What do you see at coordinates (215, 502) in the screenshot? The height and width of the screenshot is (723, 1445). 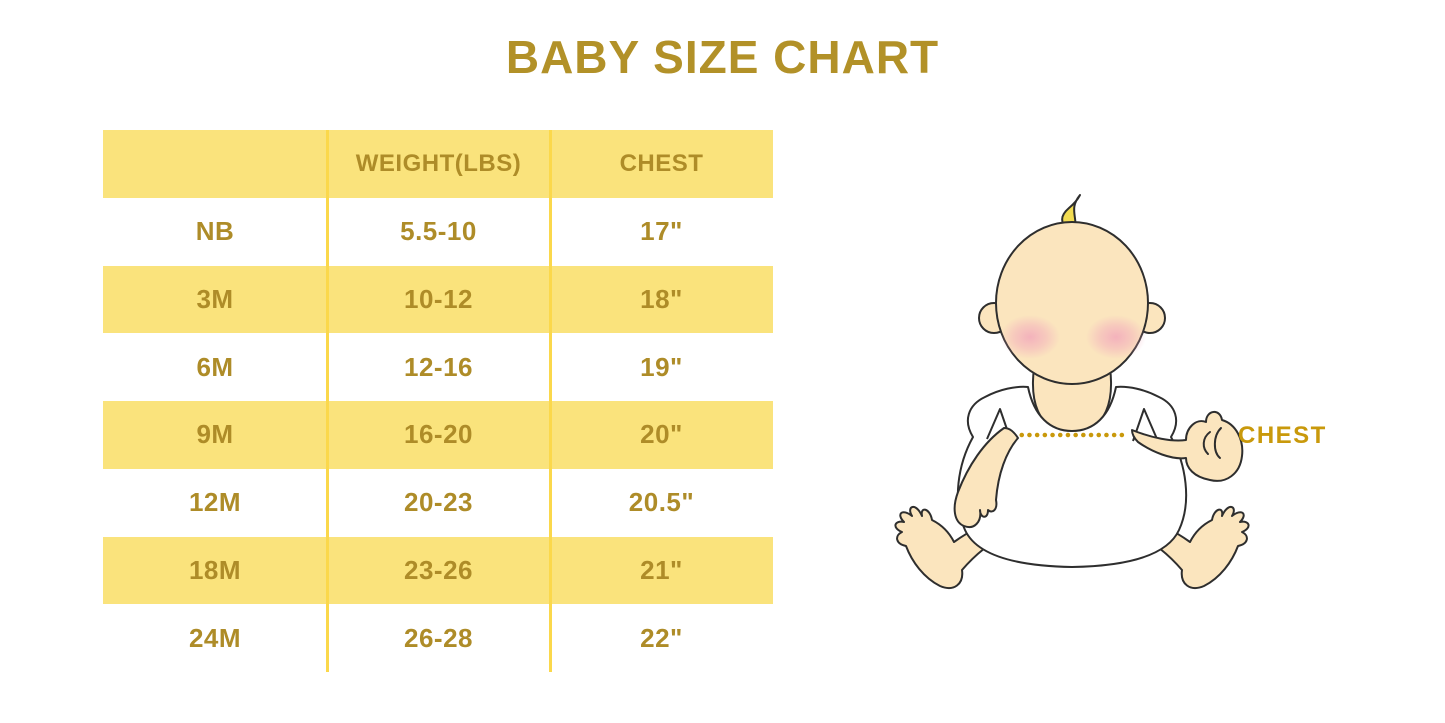 I see `size-cell: 12M` at bounding box center [215, 502].